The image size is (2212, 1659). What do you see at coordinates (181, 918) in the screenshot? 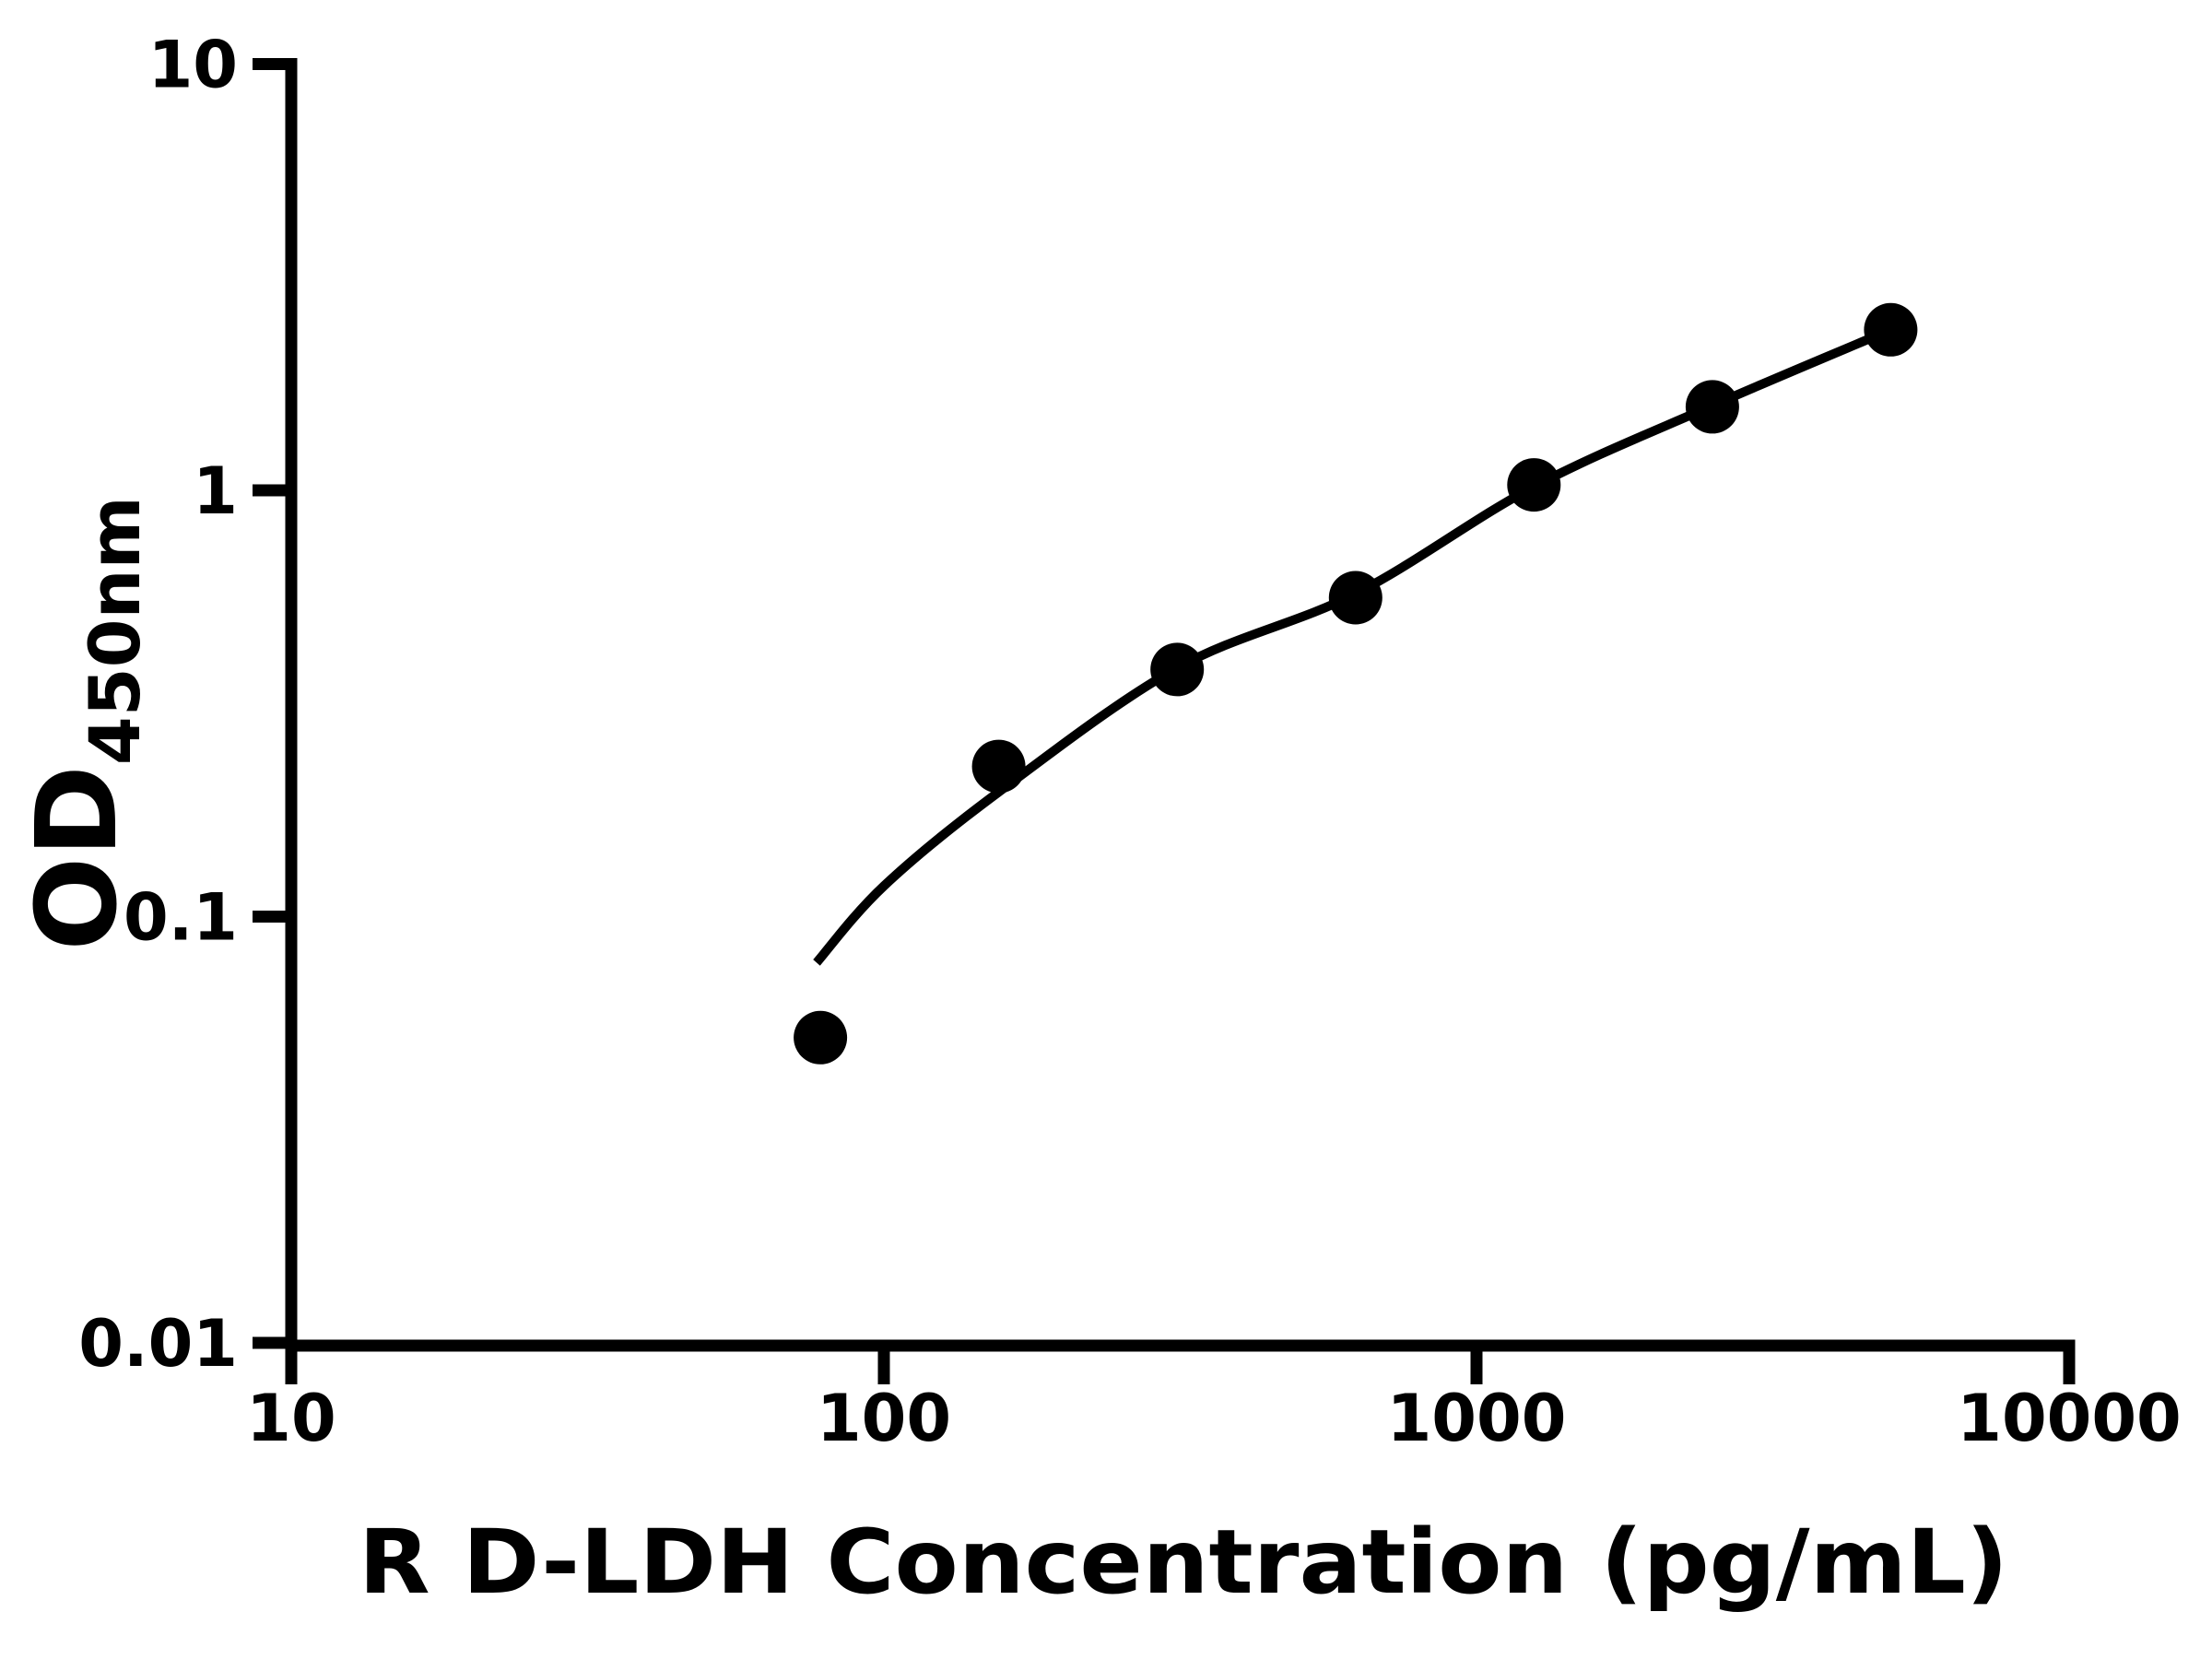
I see `y-axis-tick-label: 0.1` at bounding box center [181, 918].